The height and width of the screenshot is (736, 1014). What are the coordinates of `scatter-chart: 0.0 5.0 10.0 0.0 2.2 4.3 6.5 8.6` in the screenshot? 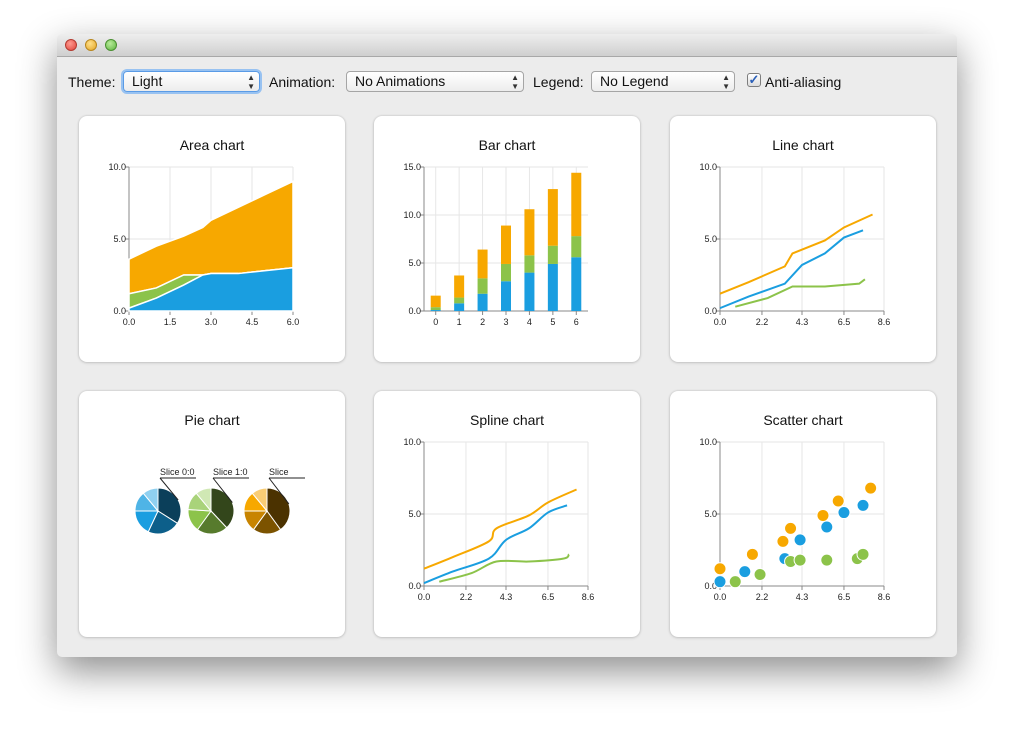 It's located at (795, 519).